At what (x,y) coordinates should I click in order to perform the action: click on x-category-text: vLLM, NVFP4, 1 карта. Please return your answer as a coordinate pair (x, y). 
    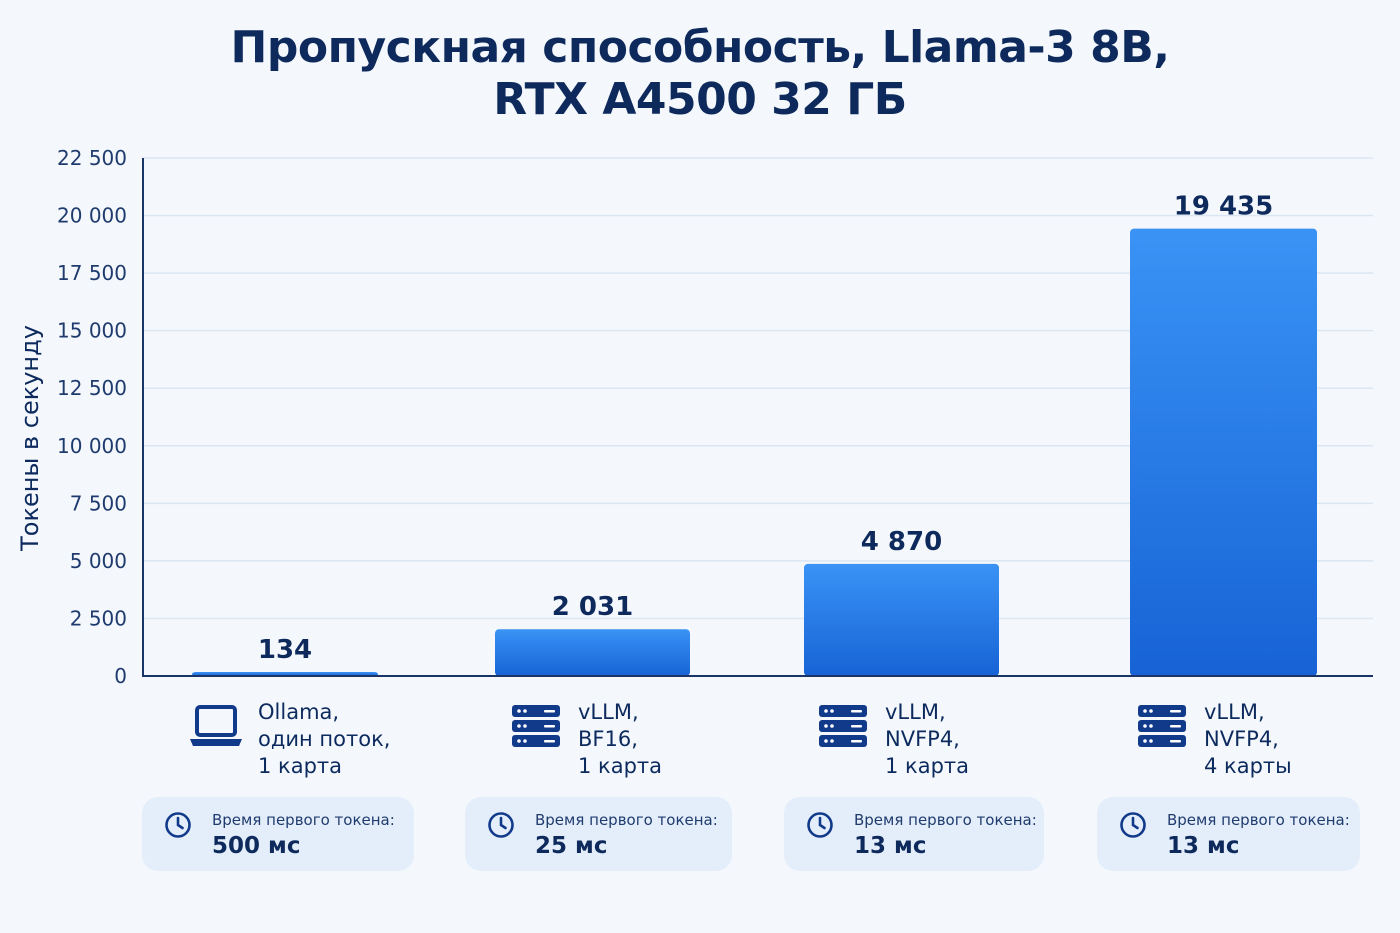
    Looking at the image, I should click on (927, 739).